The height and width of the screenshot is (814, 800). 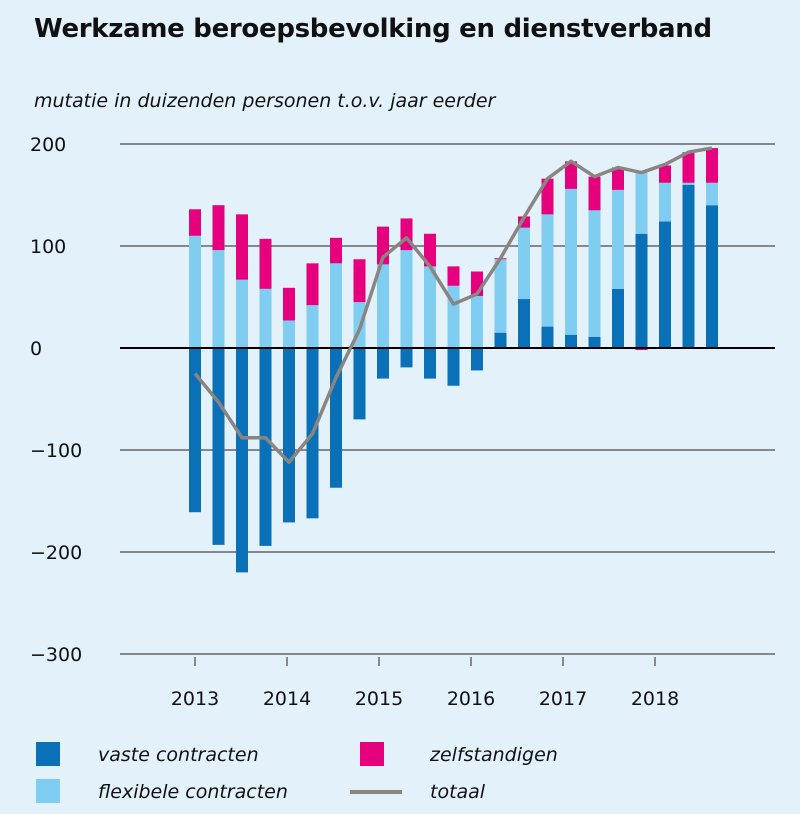 I want to click on legend-swatch-vaste, so click(x=48, y=754).